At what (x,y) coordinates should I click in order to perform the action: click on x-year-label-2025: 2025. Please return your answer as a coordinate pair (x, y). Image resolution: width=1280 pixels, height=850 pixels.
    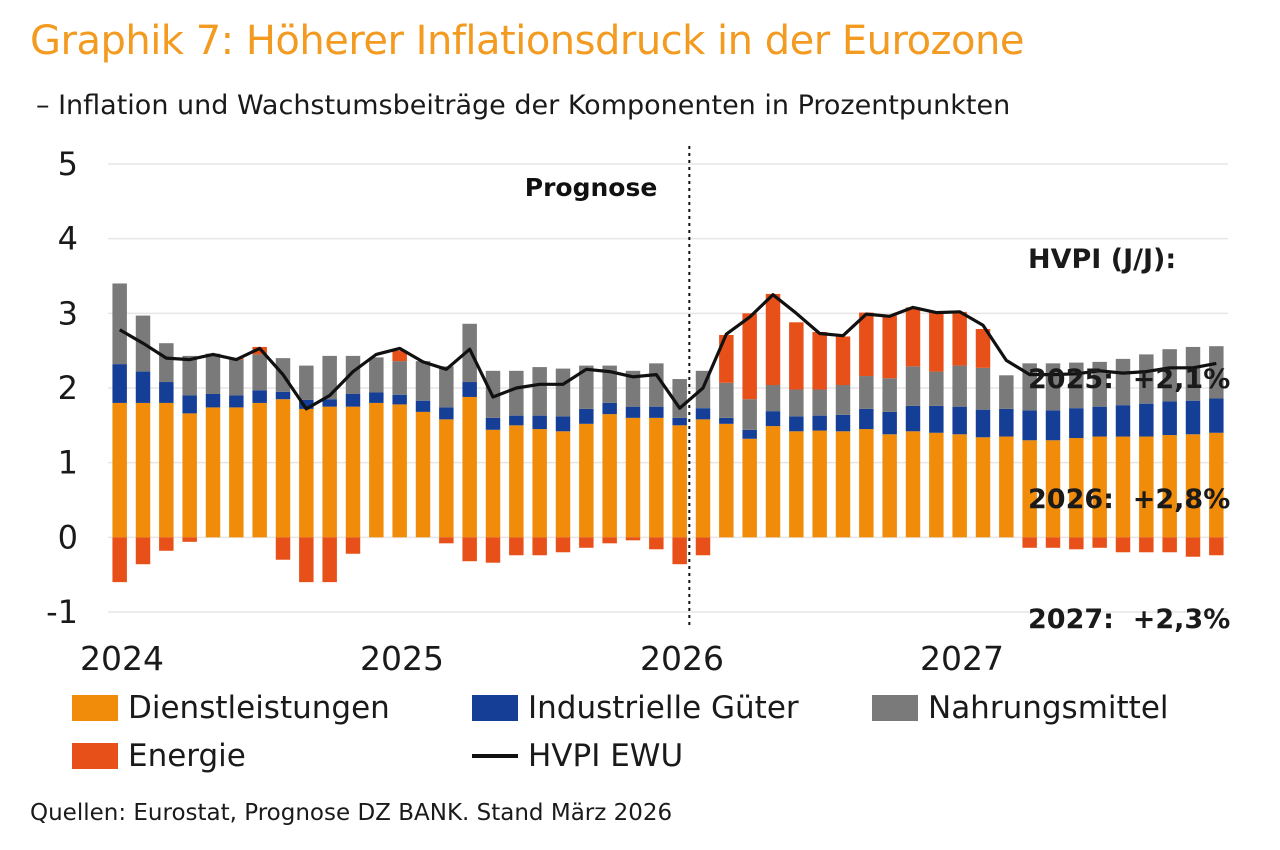
    Looking at the image, I should click on (402, 658).